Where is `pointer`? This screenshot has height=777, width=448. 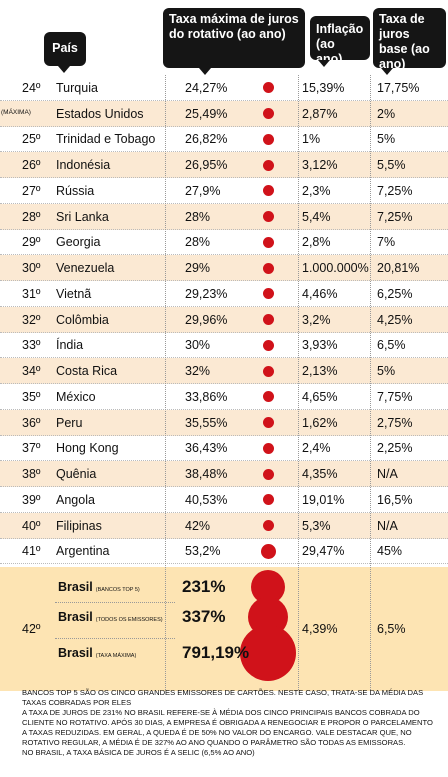
pointer is located at coordinates (205, 71).